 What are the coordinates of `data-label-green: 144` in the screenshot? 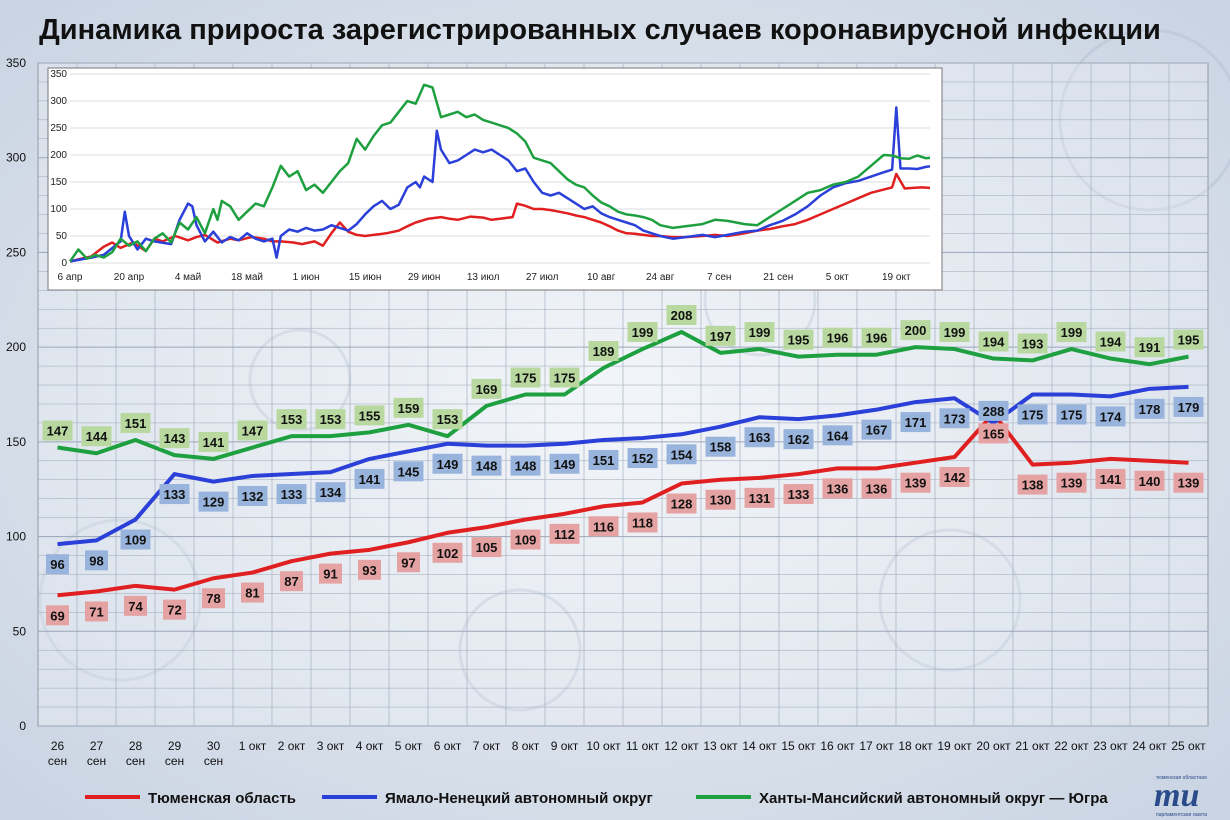 It's located at (96, 436).